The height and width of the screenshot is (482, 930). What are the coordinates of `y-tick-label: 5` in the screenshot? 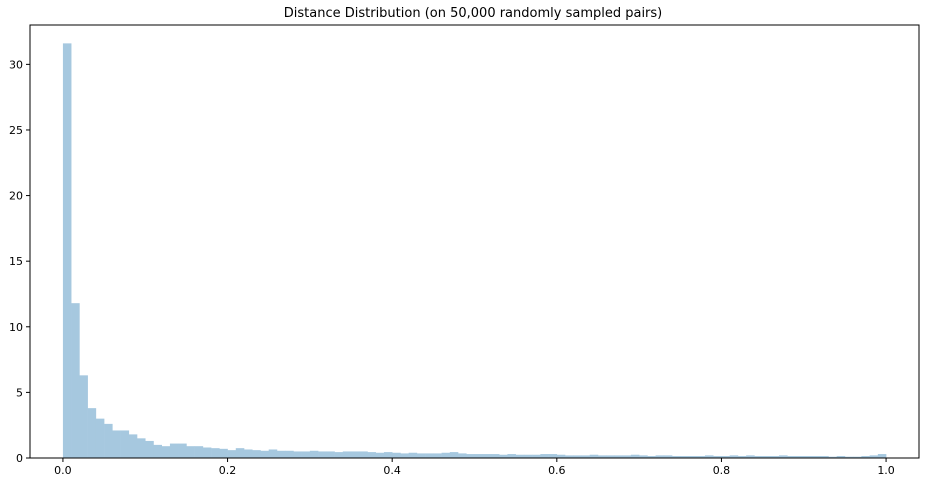 It's located at (19, 392).